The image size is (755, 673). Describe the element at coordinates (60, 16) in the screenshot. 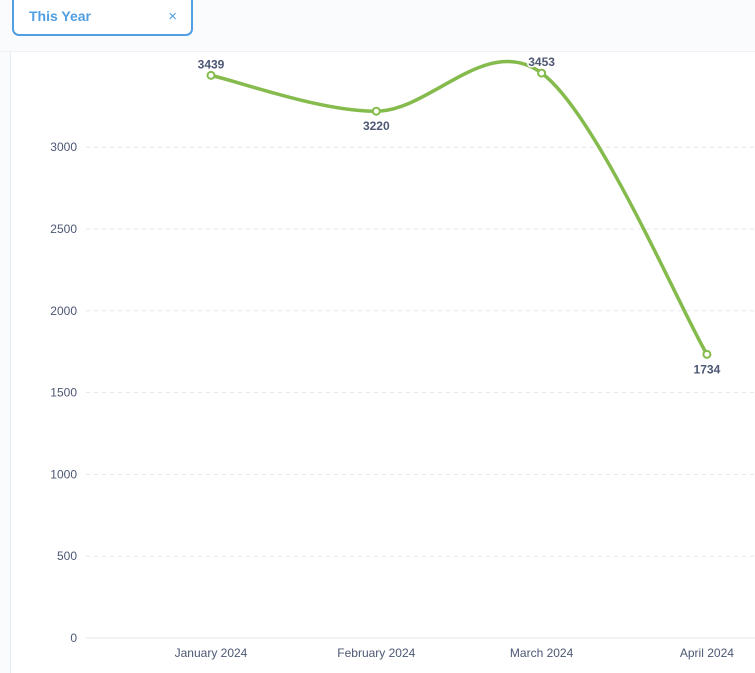

I see `date-filter-label: This Year` at that location.